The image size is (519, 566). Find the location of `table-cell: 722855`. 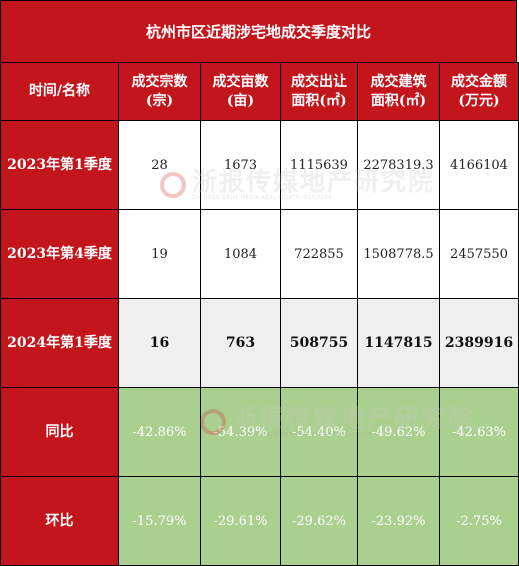

table-cell: 722855 is located at coordinates (319, 254).